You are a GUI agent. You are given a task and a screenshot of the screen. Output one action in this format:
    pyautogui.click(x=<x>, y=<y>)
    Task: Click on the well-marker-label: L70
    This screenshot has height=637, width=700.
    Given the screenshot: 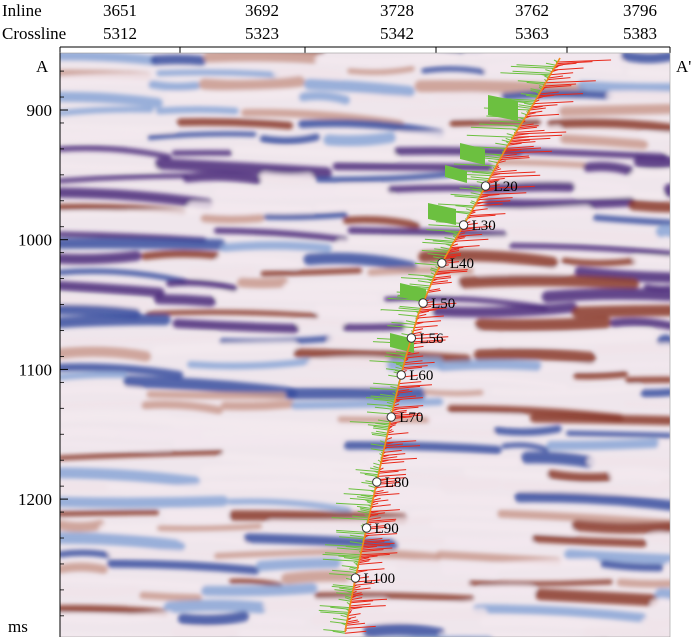 What is the action you would take?
    pyautogui.click(x=411, y=418)
    